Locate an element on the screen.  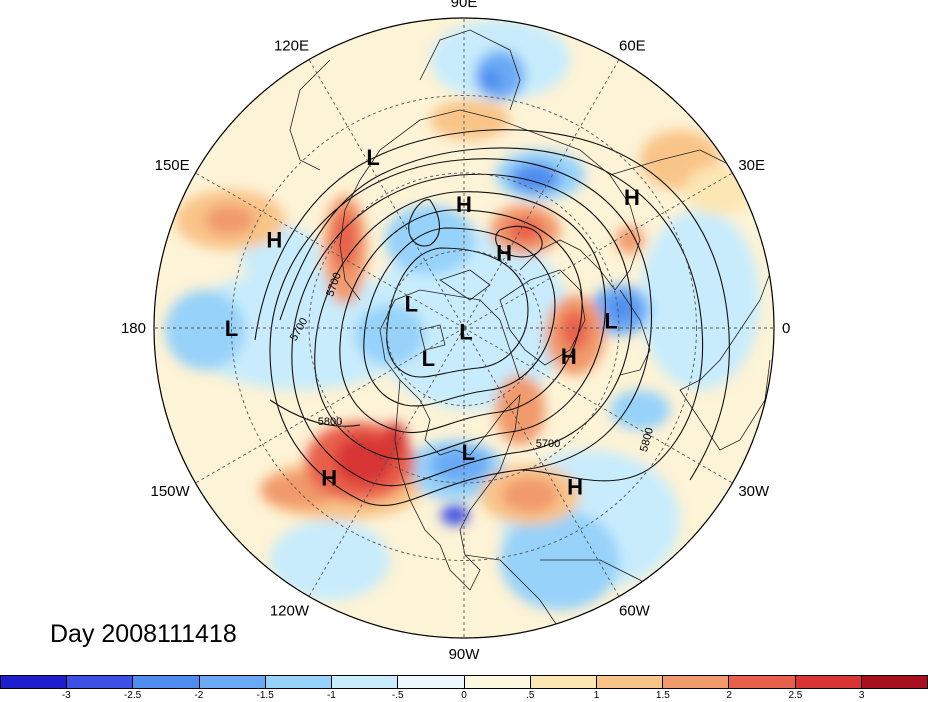
latitude-circle is located at coordinates (464, 328).